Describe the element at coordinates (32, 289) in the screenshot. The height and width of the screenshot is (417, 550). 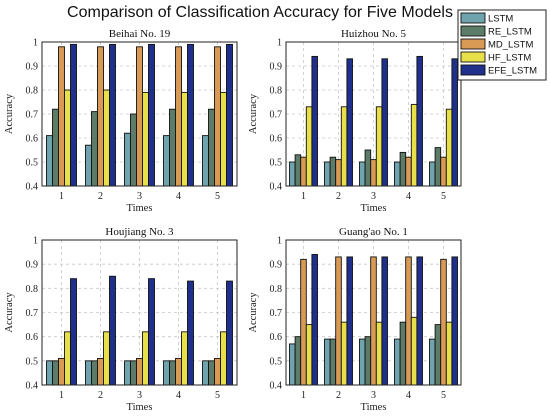
I see `y-tick-label: 0.8` at that location.